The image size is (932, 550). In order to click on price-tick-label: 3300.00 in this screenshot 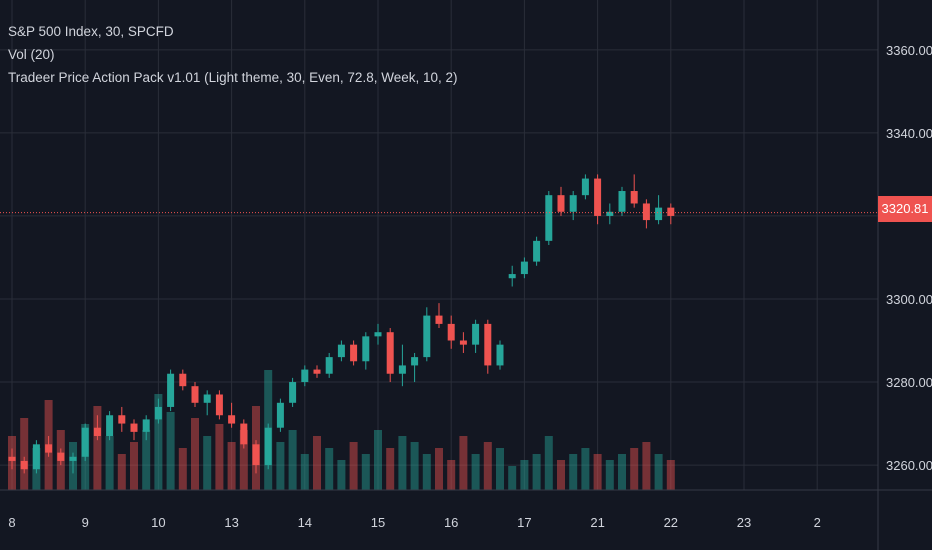, I will do `click(909, 299)`.